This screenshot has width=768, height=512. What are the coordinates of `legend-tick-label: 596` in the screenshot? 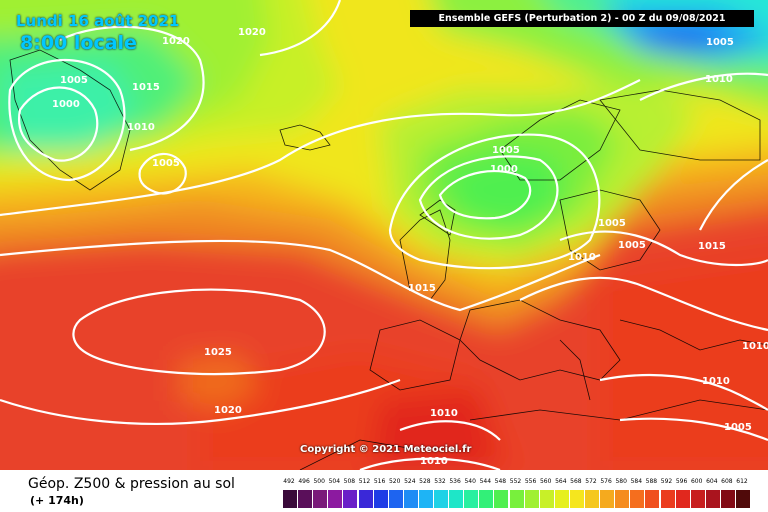 It's located at (681, 481).